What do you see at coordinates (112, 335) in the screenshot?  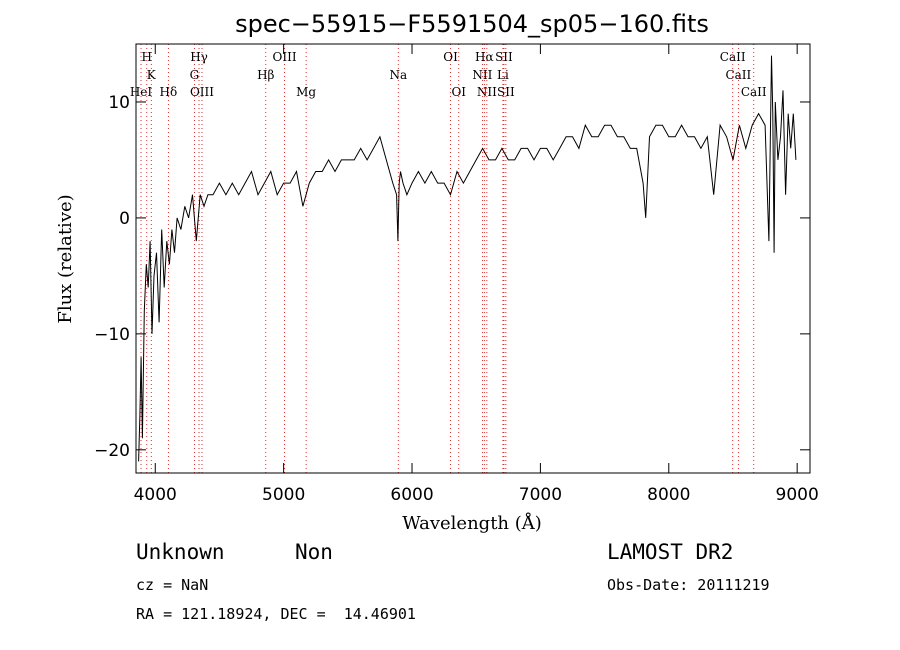 I see `y-tick-label: −10` at bounding box center [112, 335].